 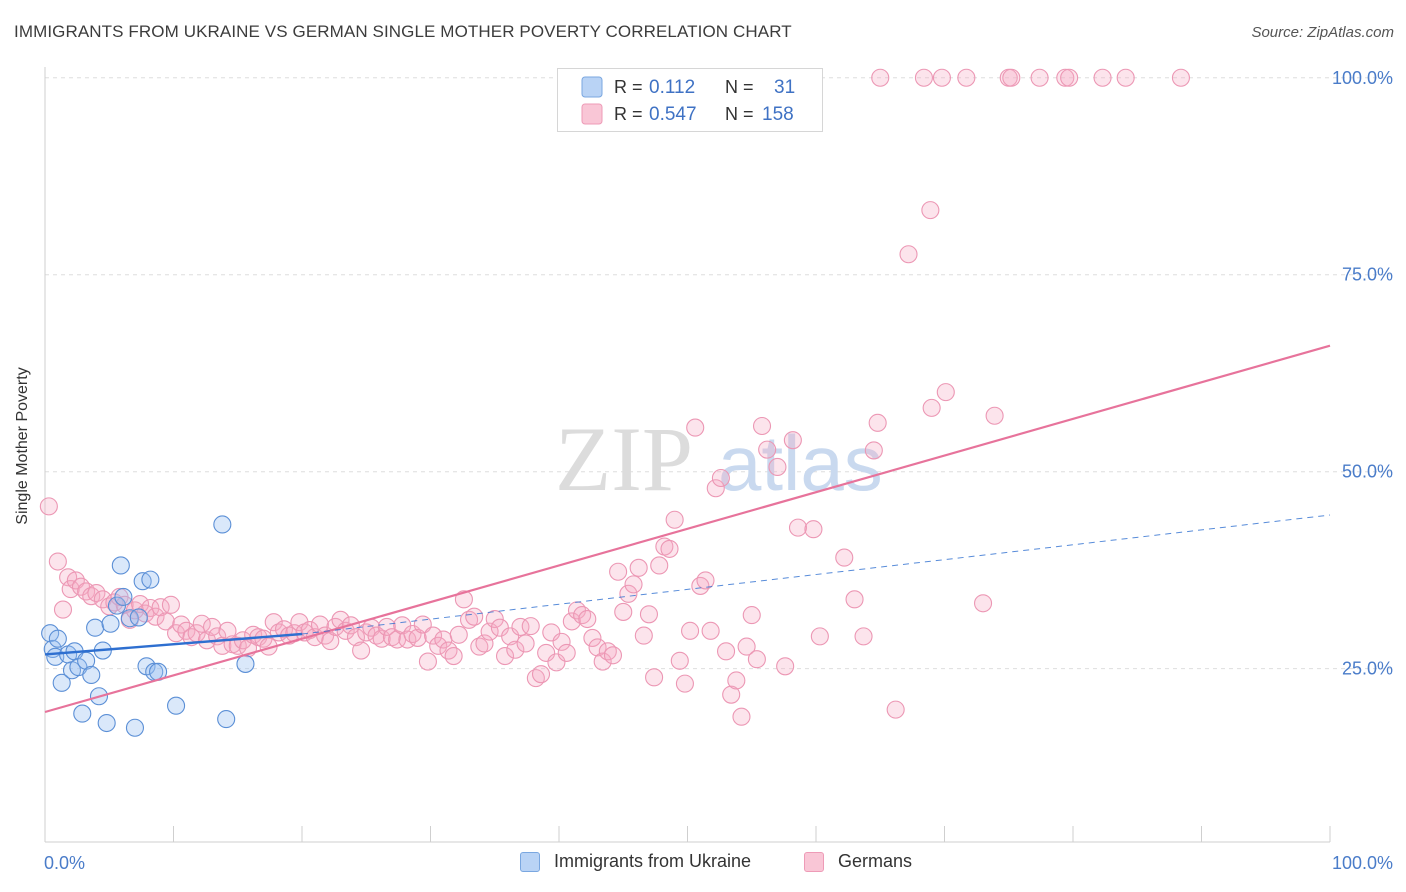 I want to click on bottom-legend-germans: Germans, so click(x=858, y=861).